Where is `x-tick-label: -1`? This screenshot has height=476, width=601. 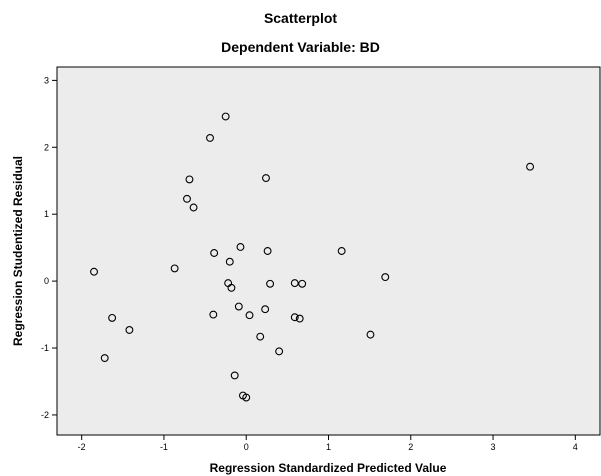
x-tick-label: -1 is located at coordinates (164, 447).